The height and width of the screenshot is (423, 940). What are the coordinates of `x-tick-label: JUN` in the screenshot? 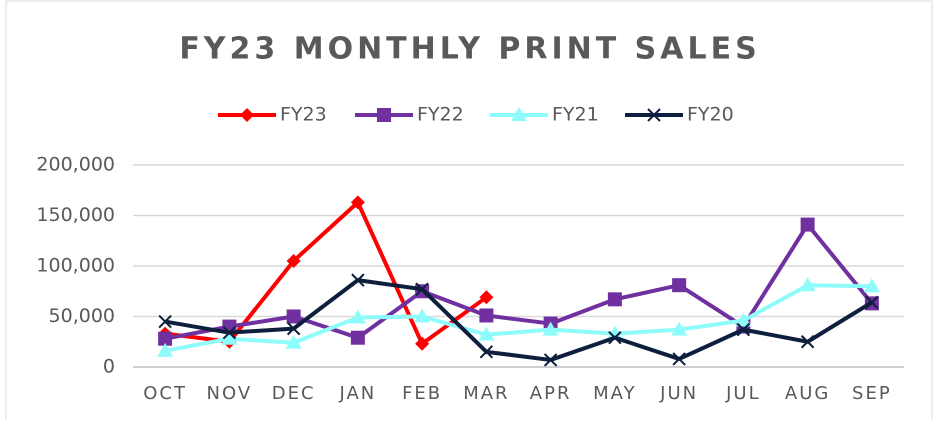 It's located at (678, 393).